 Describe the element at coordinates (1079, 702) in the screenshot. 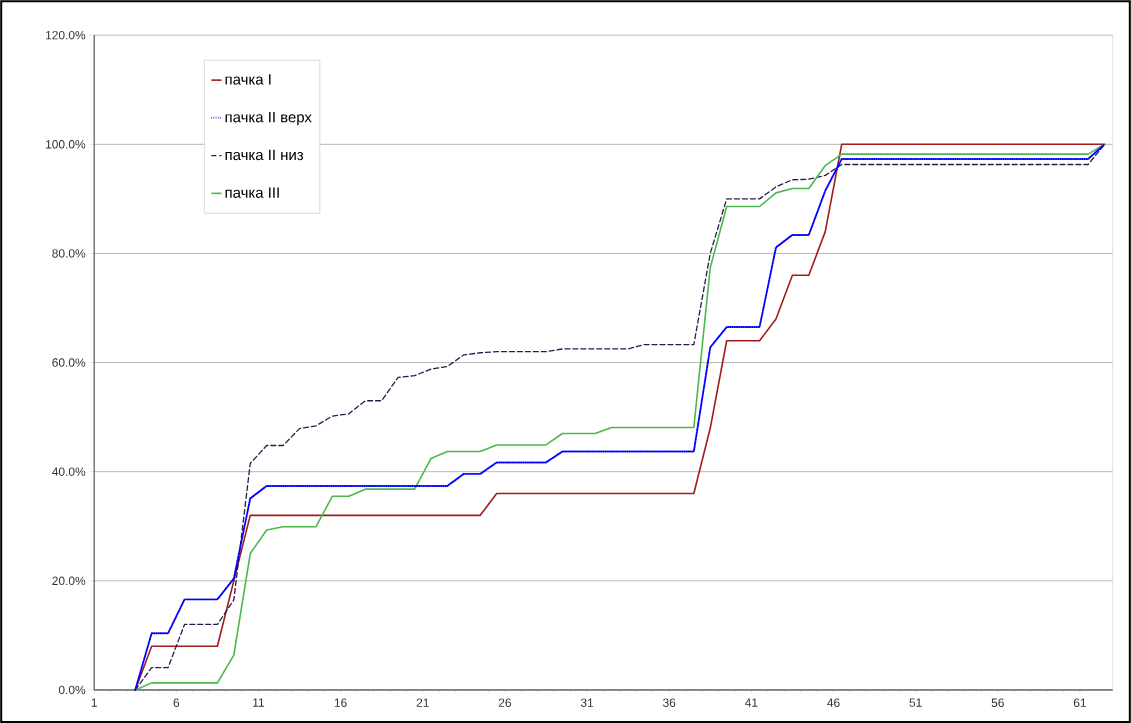

I see `x-tick-label: 61` at that location.